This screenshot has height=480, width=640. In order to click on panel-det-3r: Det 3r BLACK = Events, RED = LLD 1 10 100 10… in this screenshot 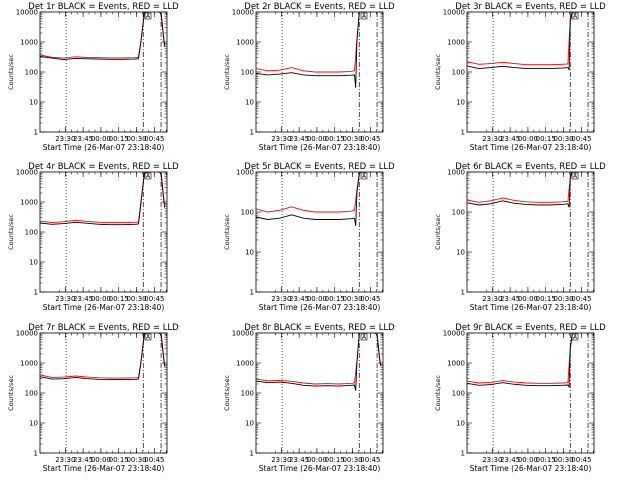, I will do `click(520, 77)`.